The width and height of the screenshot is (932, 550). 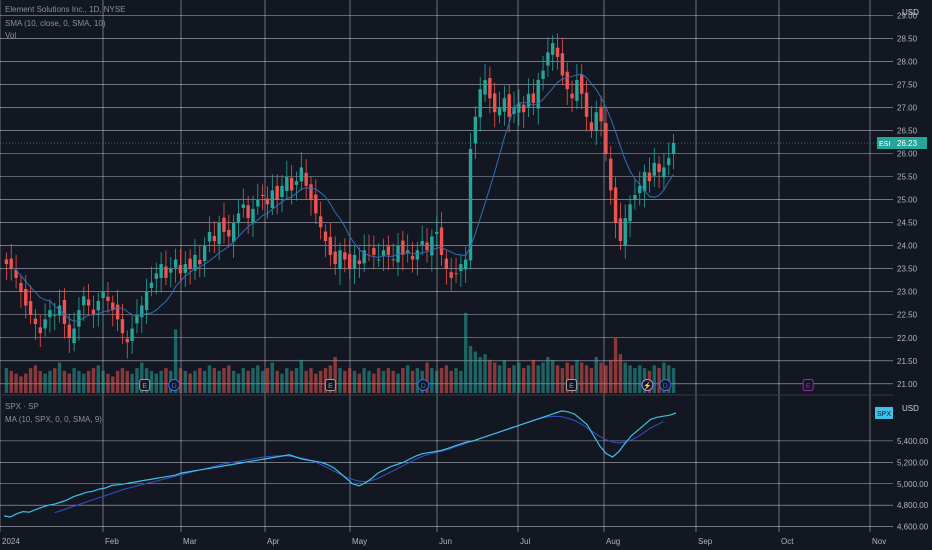 I want to click on spx-tick-label: 5,400.00, so click(x=913, y=441).